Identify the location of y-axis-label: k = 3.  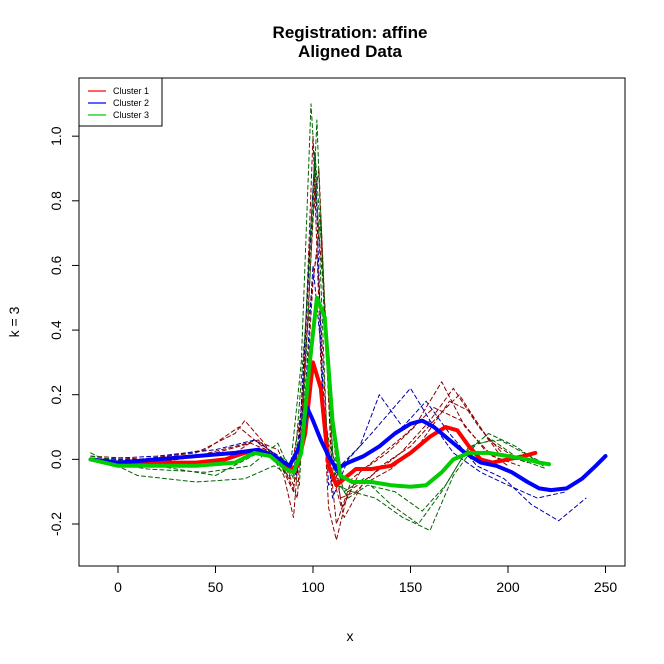
(14, 321).